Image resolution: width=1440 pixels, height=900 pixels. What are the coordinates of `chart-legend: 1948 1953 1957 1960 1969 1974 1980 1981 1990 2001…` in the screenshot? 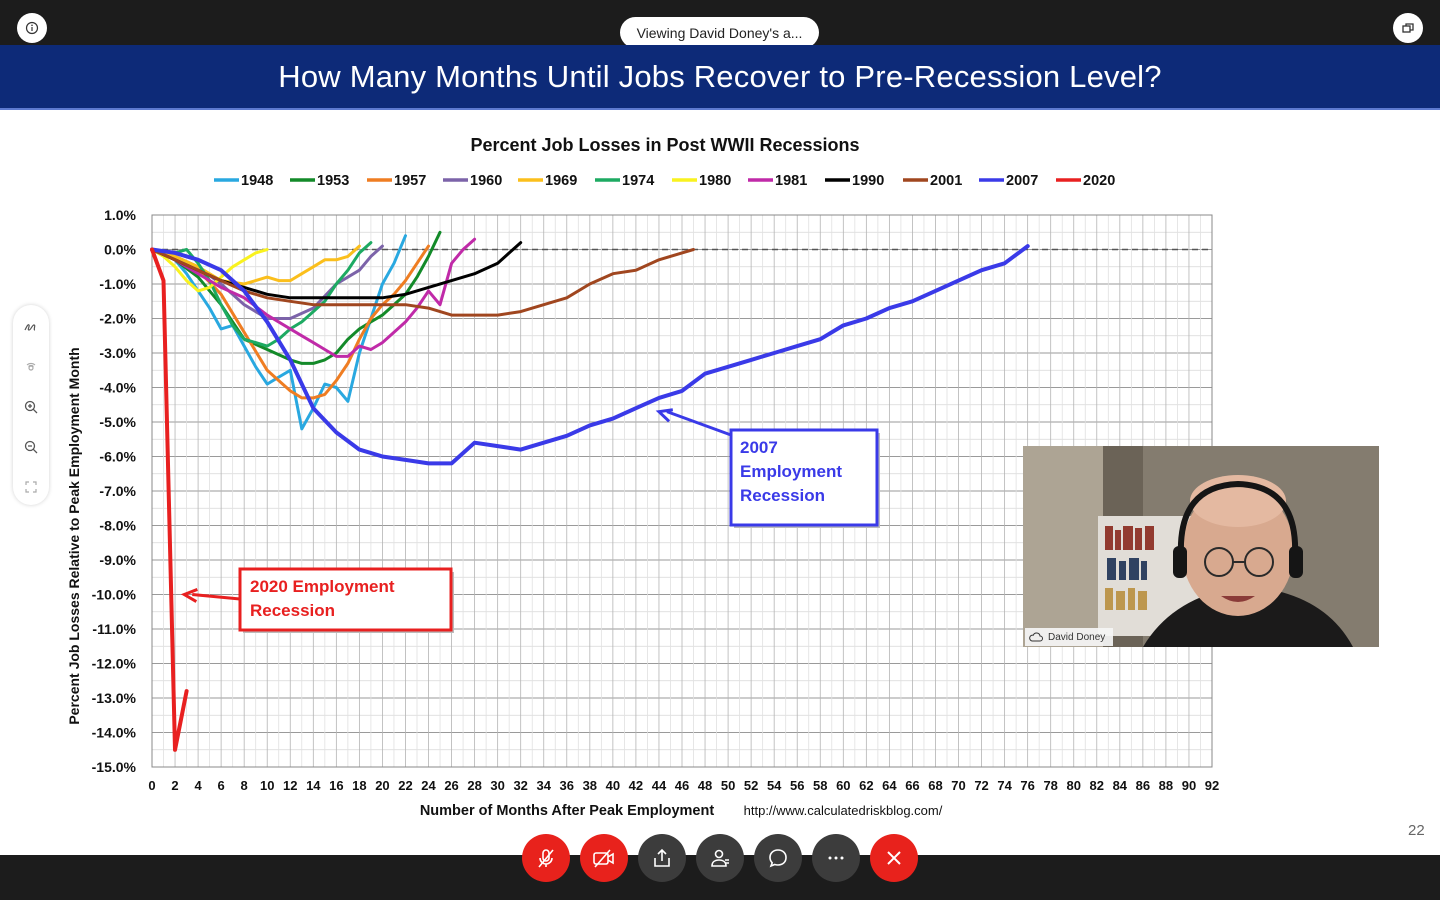 It's located at (664, 181).